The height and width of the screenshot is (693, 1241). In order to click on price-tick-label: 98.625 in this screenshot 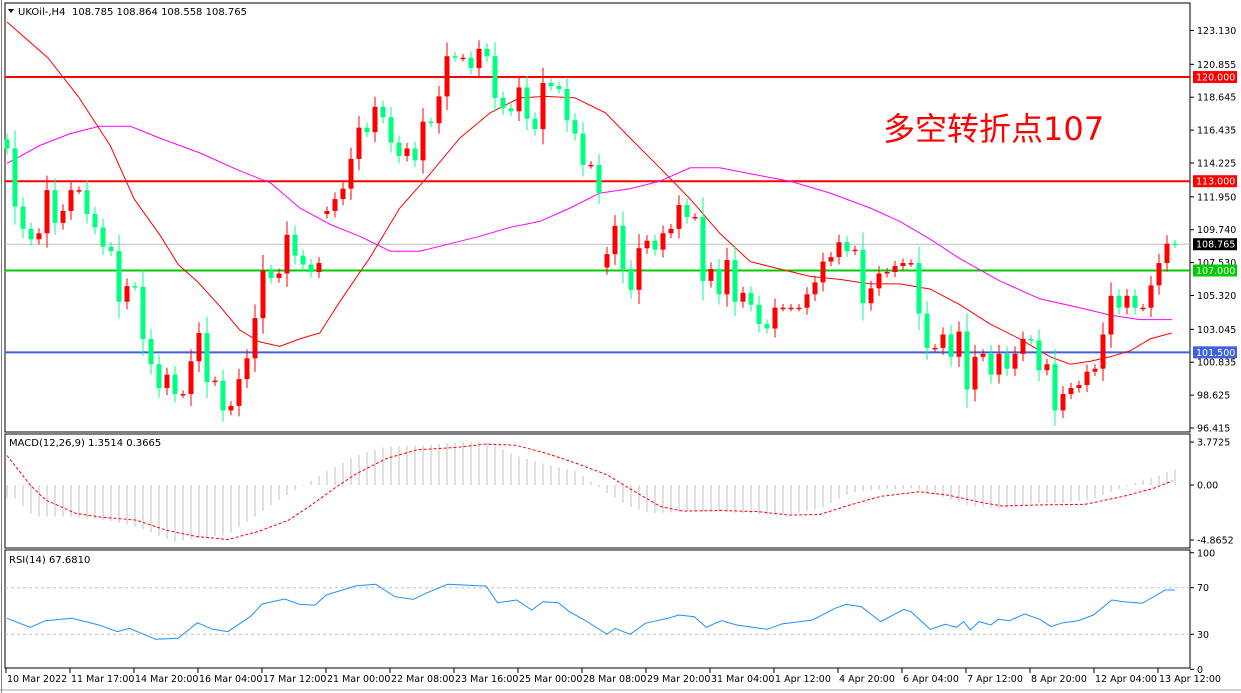, I will do `click(1213, 396)`.